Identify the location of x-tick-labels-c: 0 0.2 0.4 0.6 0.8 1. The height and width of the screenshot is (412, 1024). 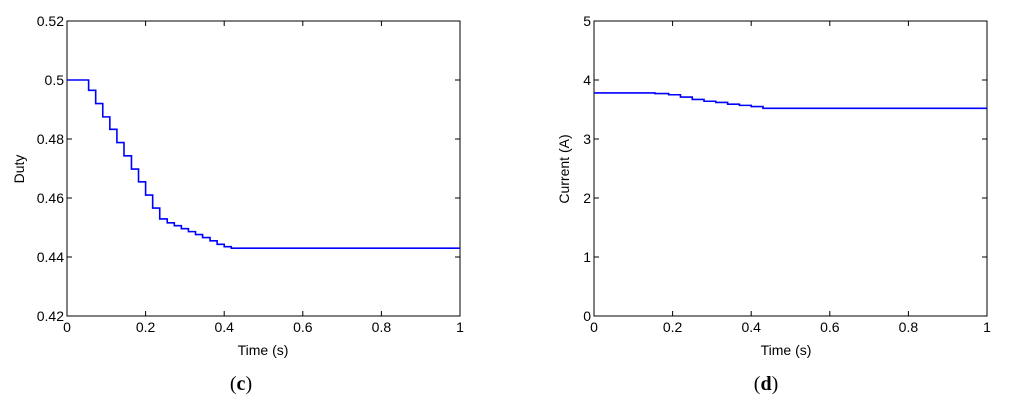
(263, 327).